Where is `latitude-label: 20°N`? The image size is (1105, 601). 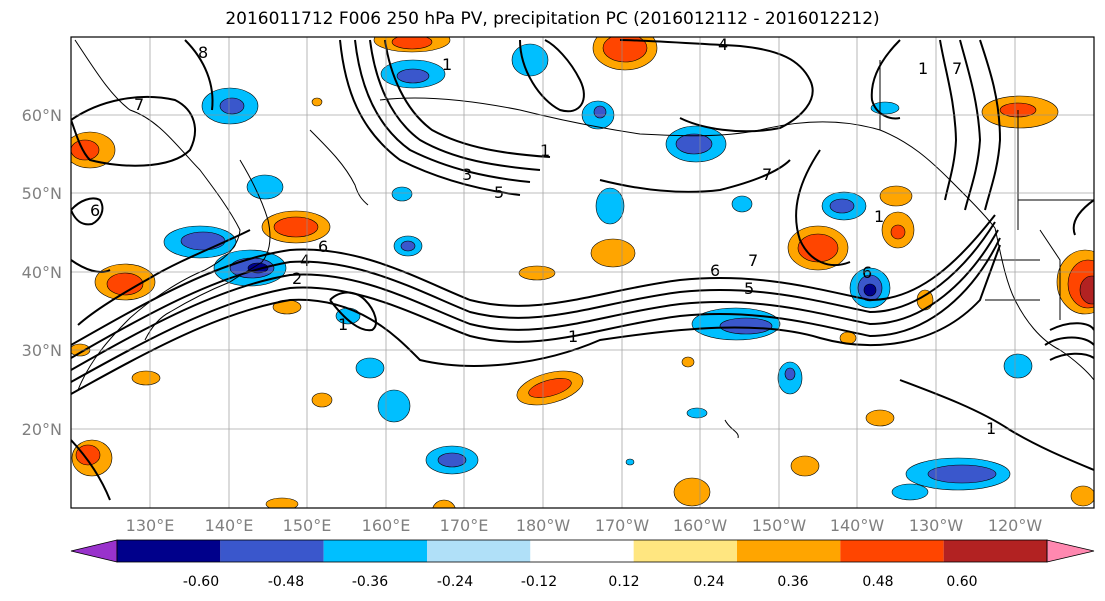
latitude-label: 20°N is located at coordinates (42, 429).